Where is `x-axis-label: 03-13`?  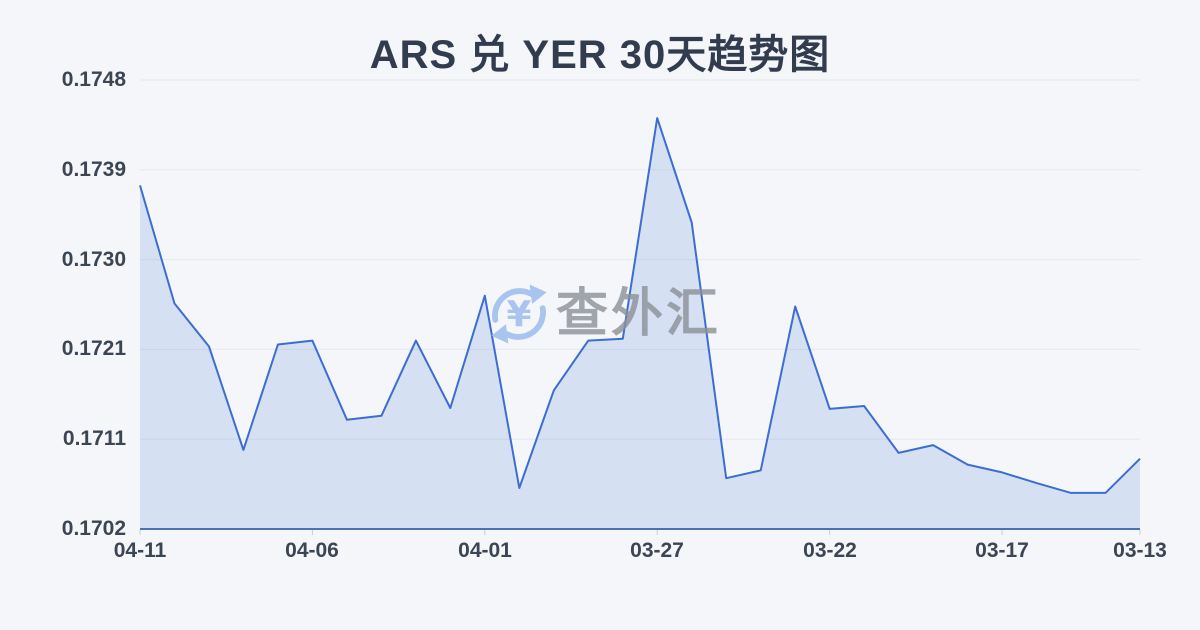
x-axis-label: 03-13 is located at coordinates (1140, 550).